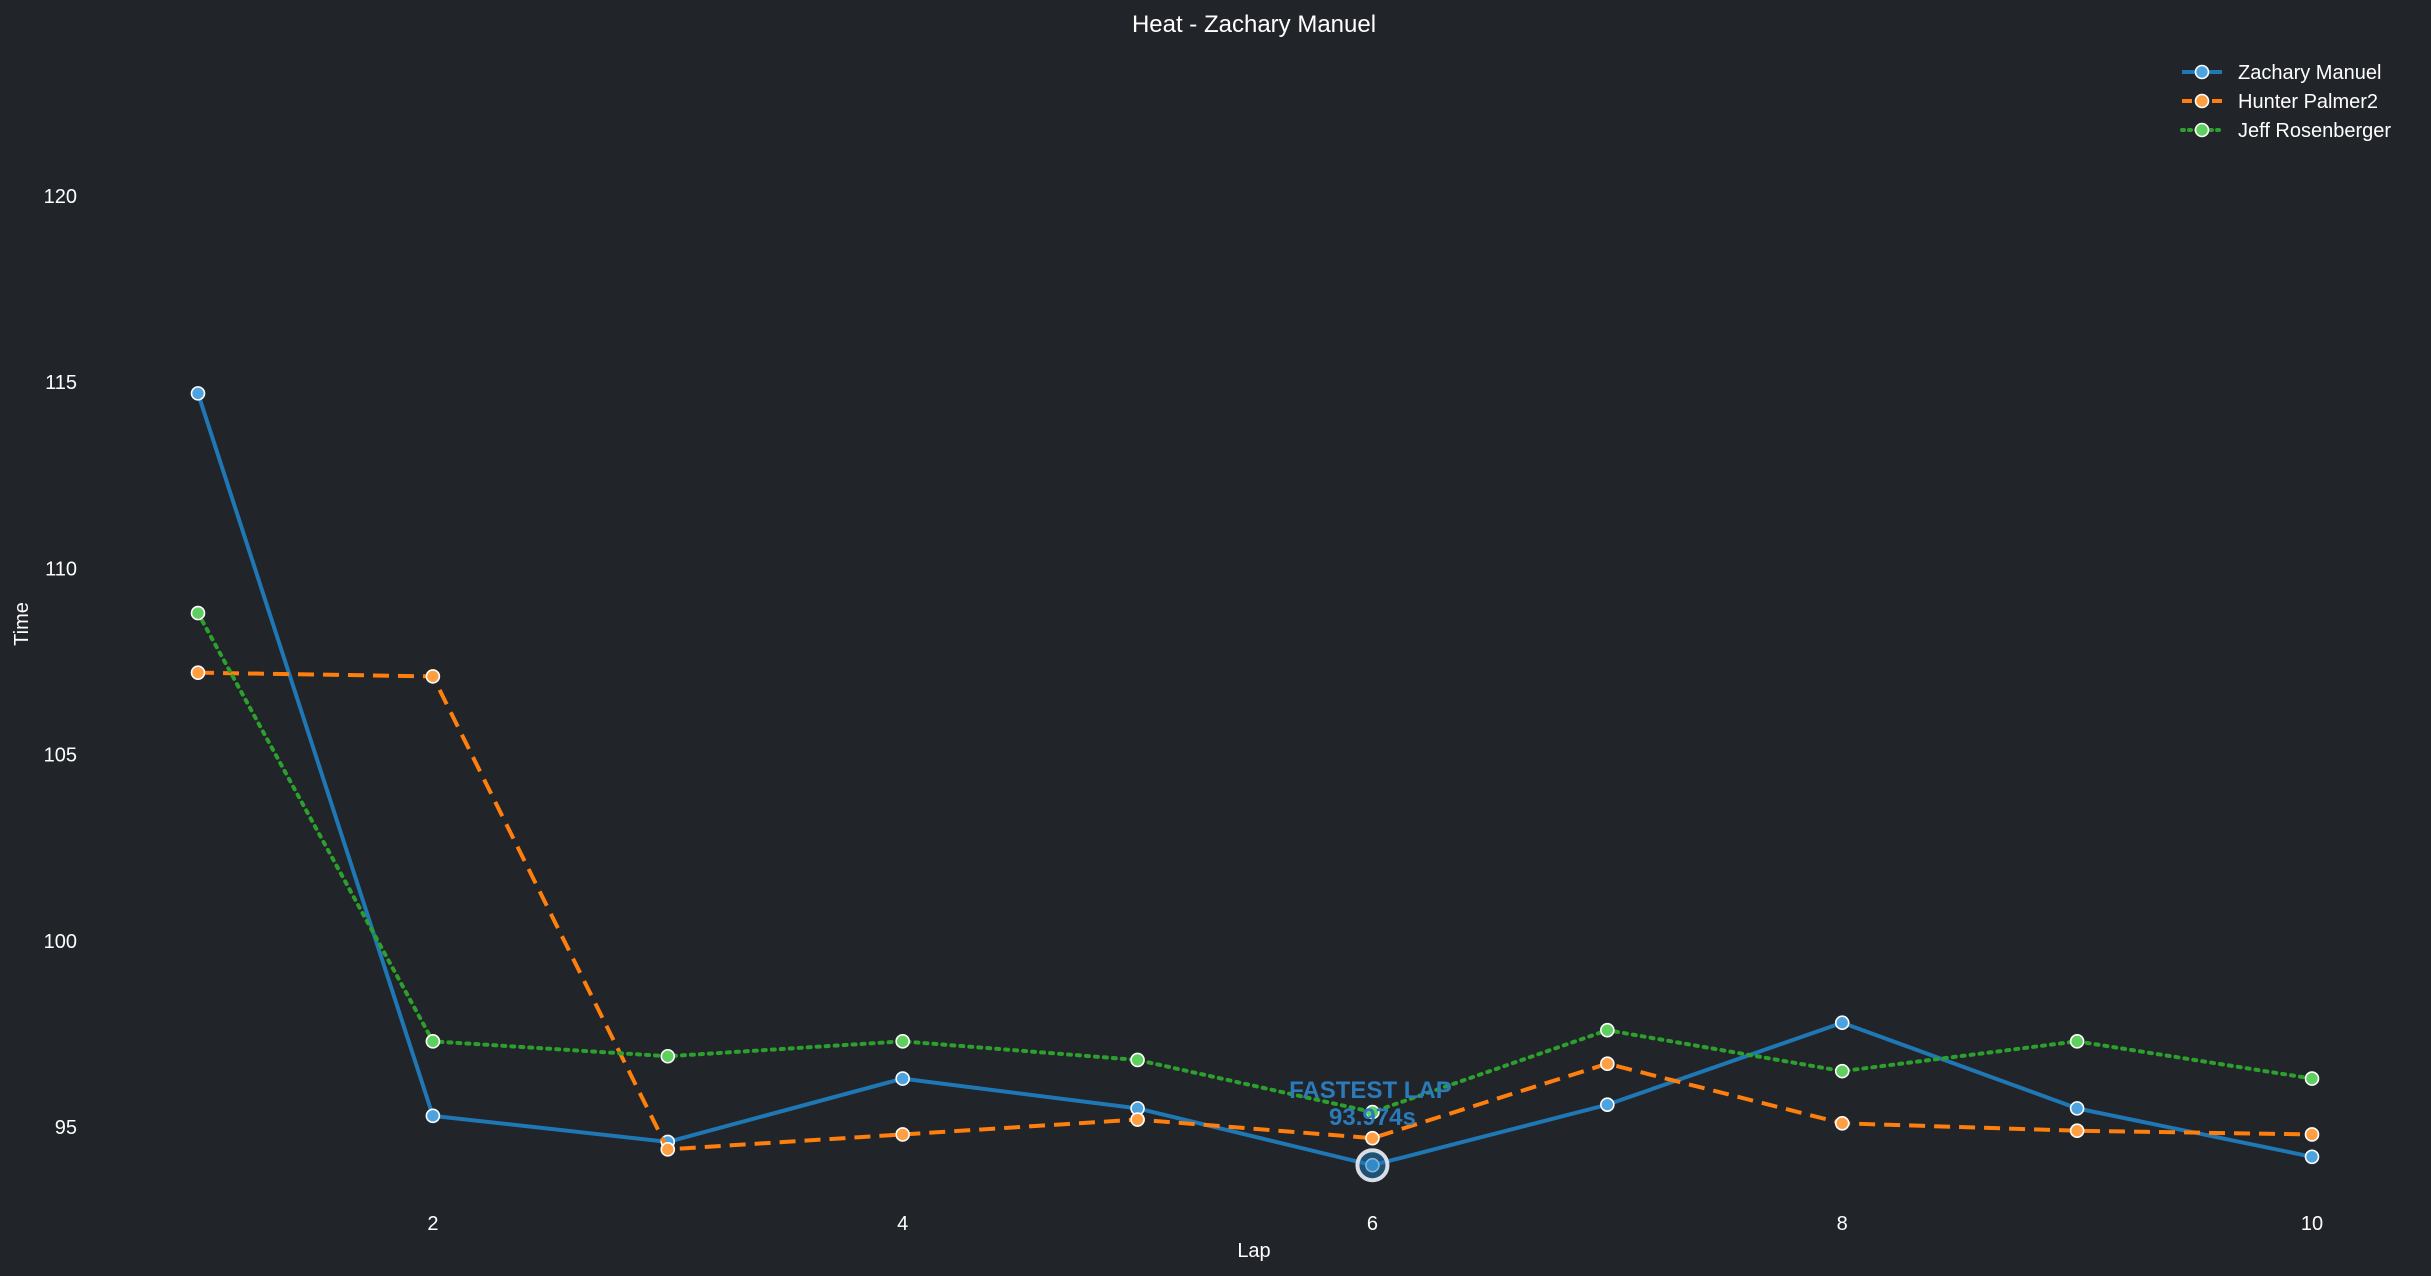 The image size is (2431, 1276). I want to click on fastest-lap-marker, so click(1372, 1165).